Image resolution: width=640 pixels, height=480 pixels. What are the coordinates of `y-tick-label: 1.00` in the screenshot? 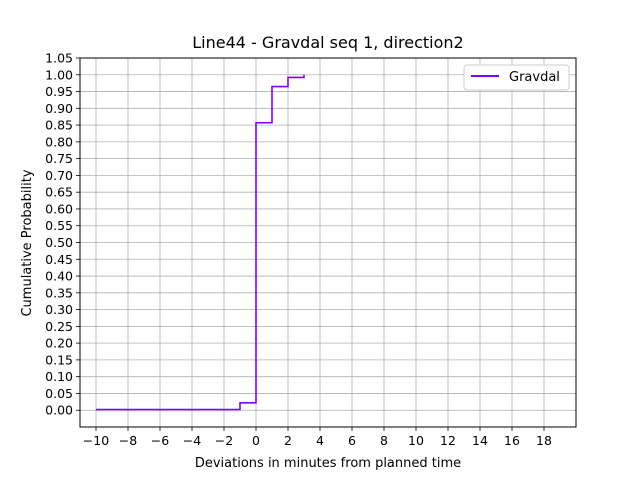 It's located at (59, 74).